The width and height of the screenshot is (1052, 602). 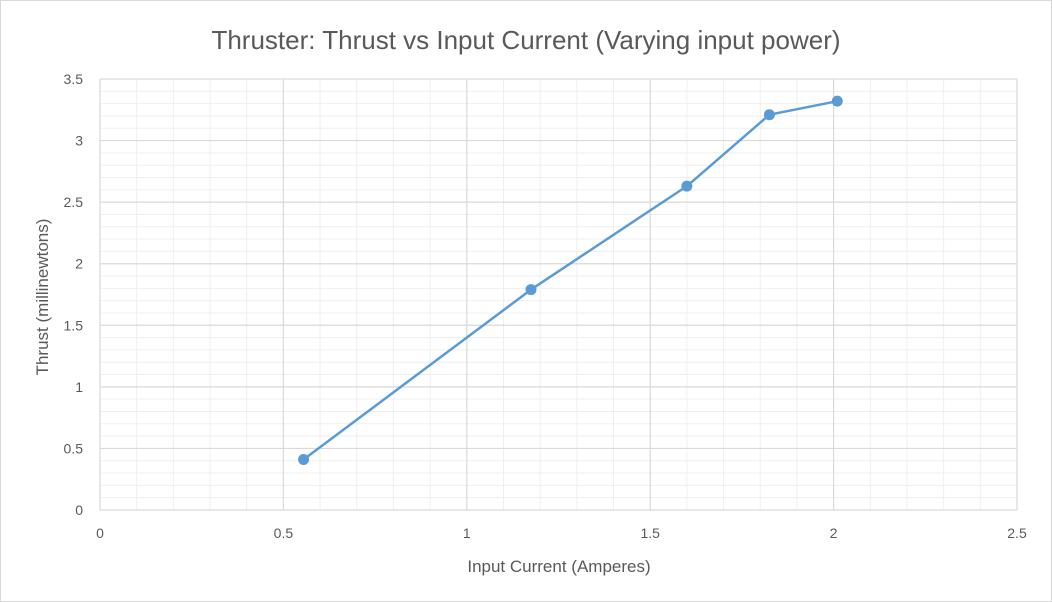 I want to click on y-tick-label: 3, so click(x=79, y=141).